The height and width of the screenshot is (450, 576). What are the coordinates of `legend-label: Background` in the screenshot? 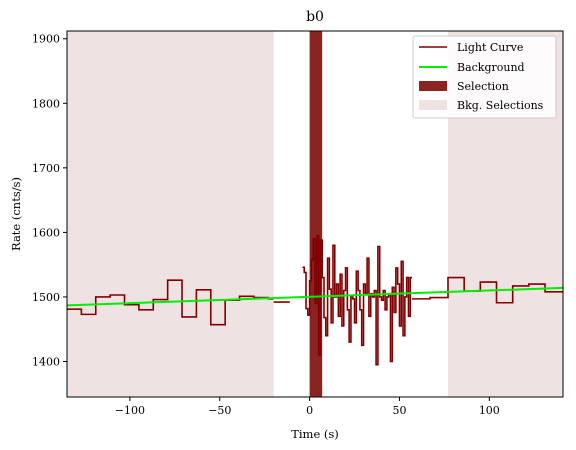 It's located at (491, 67).